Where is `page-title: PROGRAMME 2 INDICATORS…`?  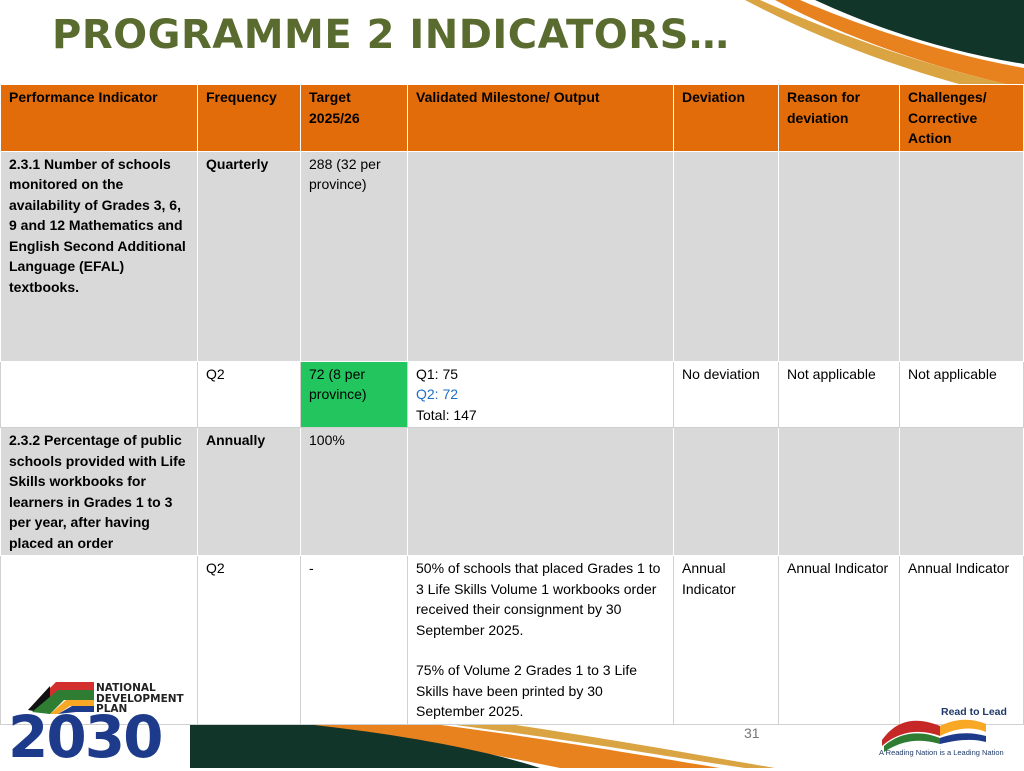 page-title: PROGRAMME 2 INDICATORS… is located at coordinates (391, 35).